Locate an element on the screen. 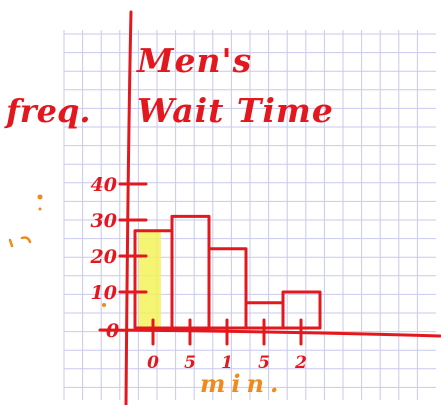 The height and width of the screenshot is (405, 441). x-tick-label: 0 is located at coordinates (153, 363).